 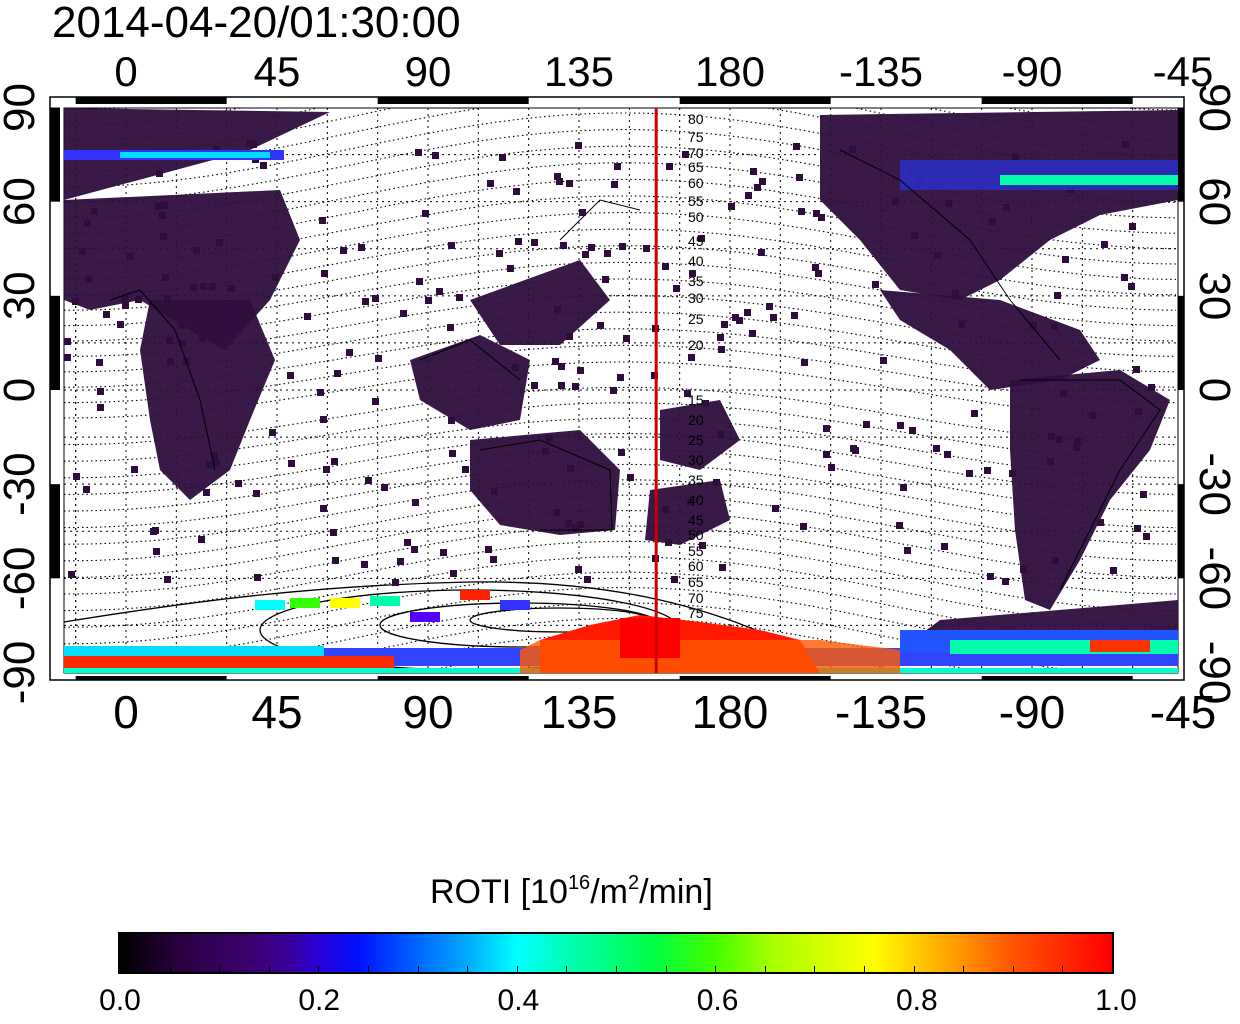 I want to click on colorbar-tick-label: 0.8, so click(x=916, y=1000).